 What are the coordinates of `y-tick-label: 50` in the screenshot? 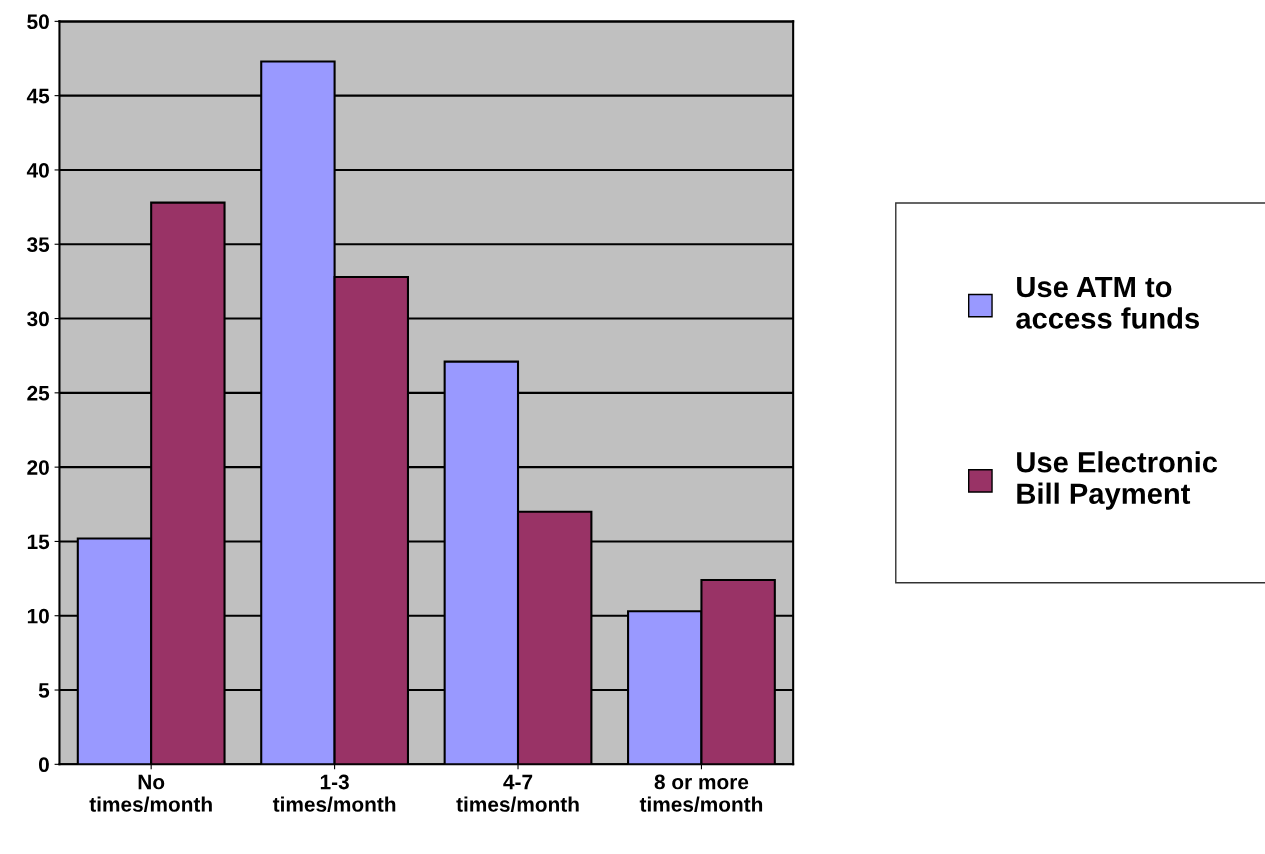 It's located at (38, 22).